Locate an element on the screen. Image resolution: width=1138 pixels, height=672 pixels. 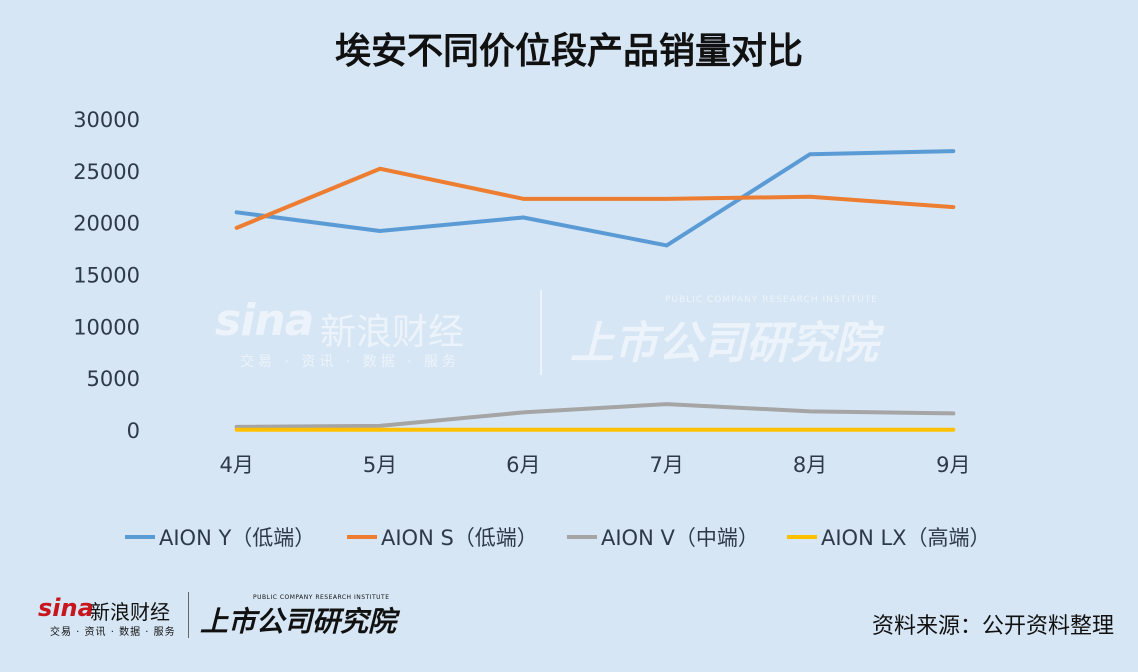
watermark-brand: 新浪财经 is located at coordinates (392, 332).